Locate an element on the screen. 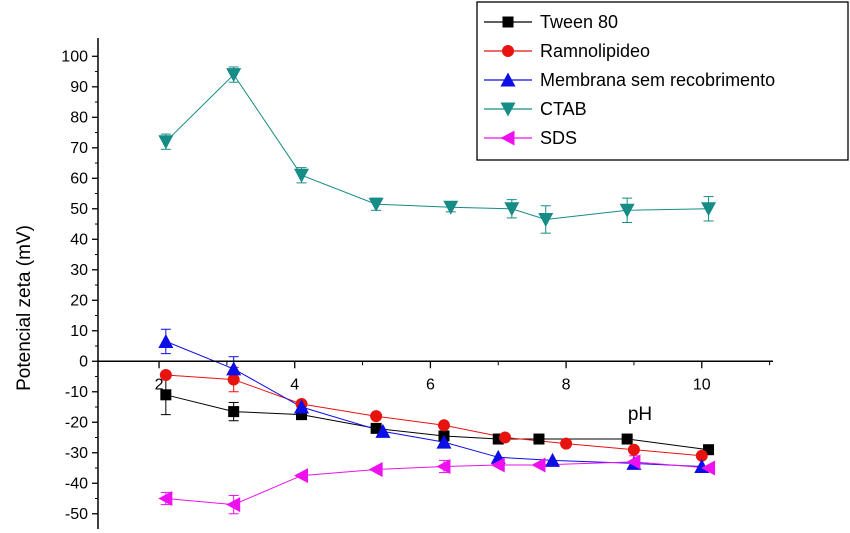 Image resolution: width=850 pixels, height=533 pixels. legend-label: Tween 80 is located at coordinates (579, 22).